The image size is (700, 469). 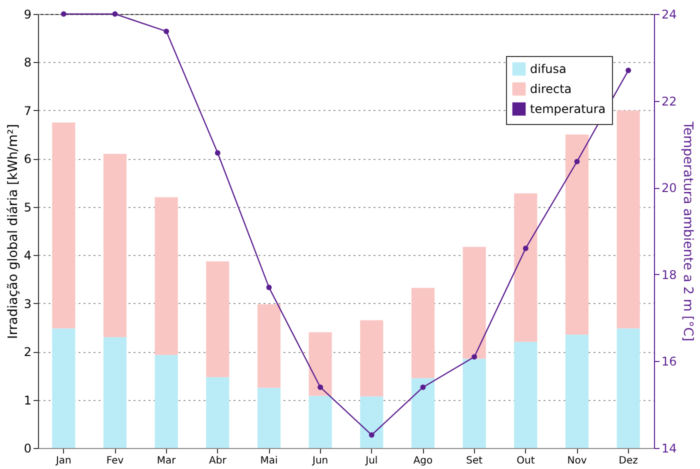 I want to click on x-tick-label: Mai, so click(x=269, y=461).